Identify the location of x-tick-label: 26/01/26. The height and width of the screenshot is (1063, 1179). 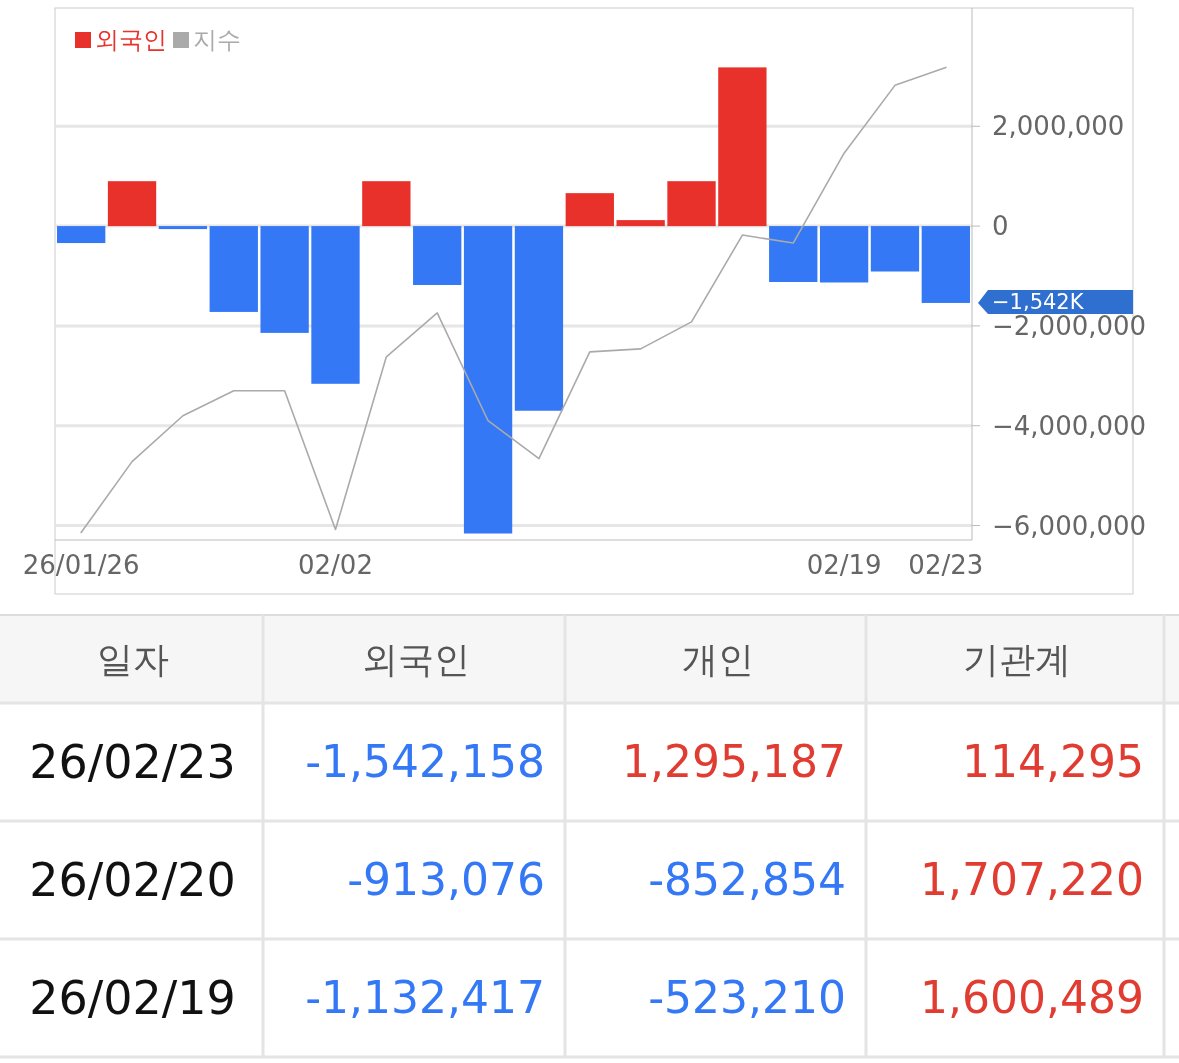
(81, 565).